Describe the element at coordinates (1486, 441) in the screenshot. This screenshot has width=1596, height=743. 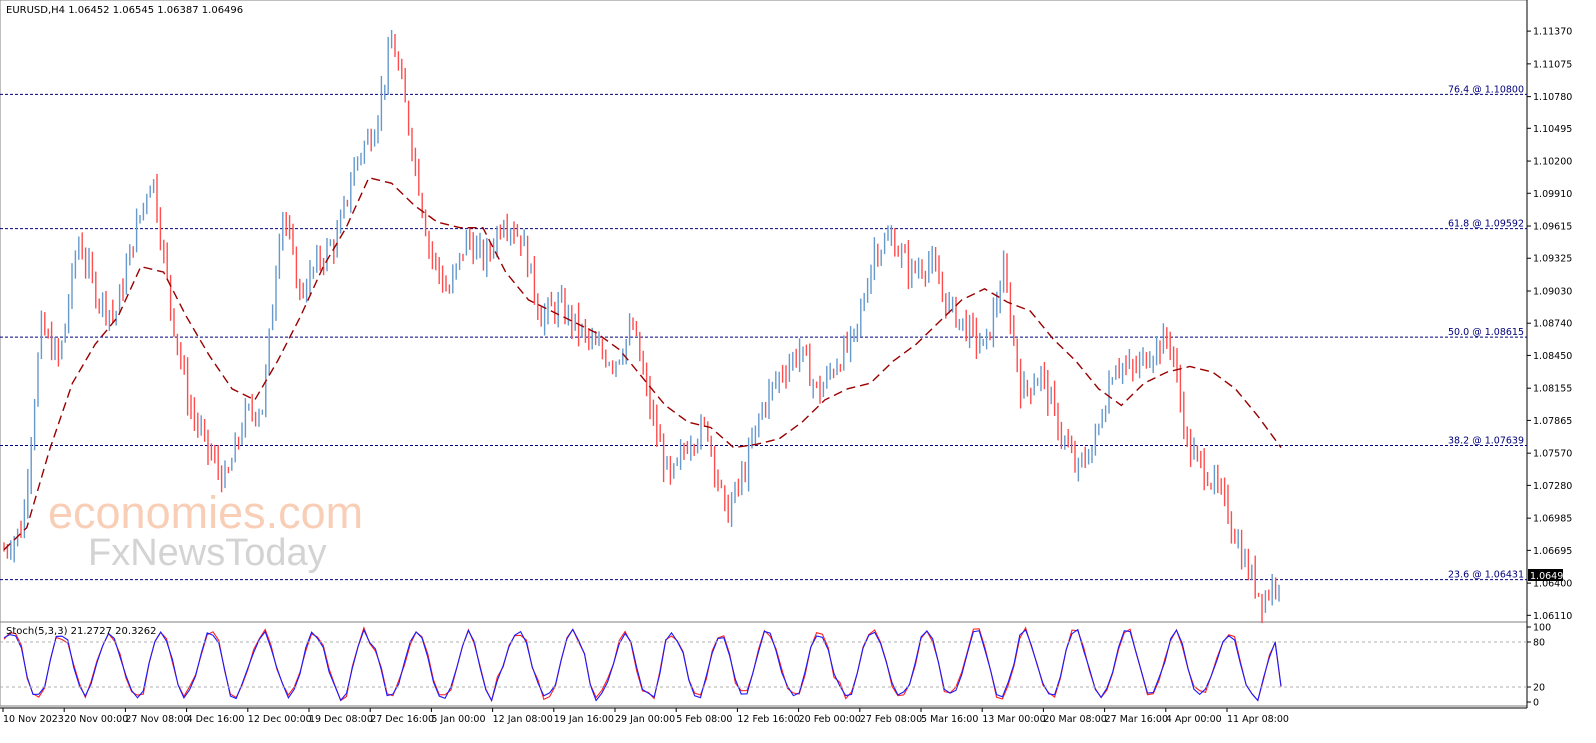
I see `fib-level-label: 38.2 @ 1.07639` at that location.